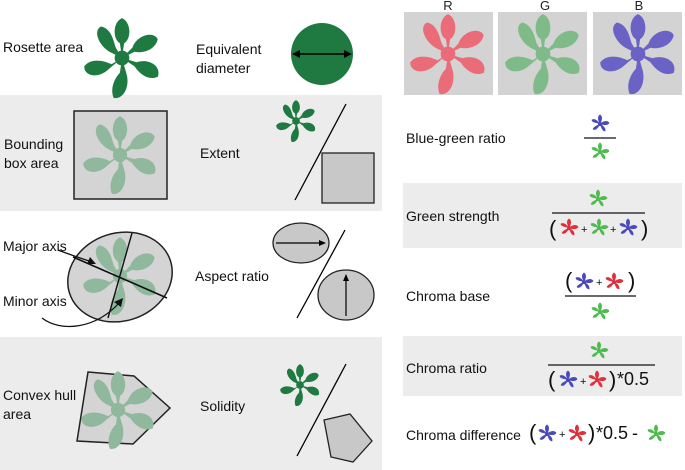 This screenshot has width=685, height=470. I want to click on band-bounding-box, so click(191, 153).